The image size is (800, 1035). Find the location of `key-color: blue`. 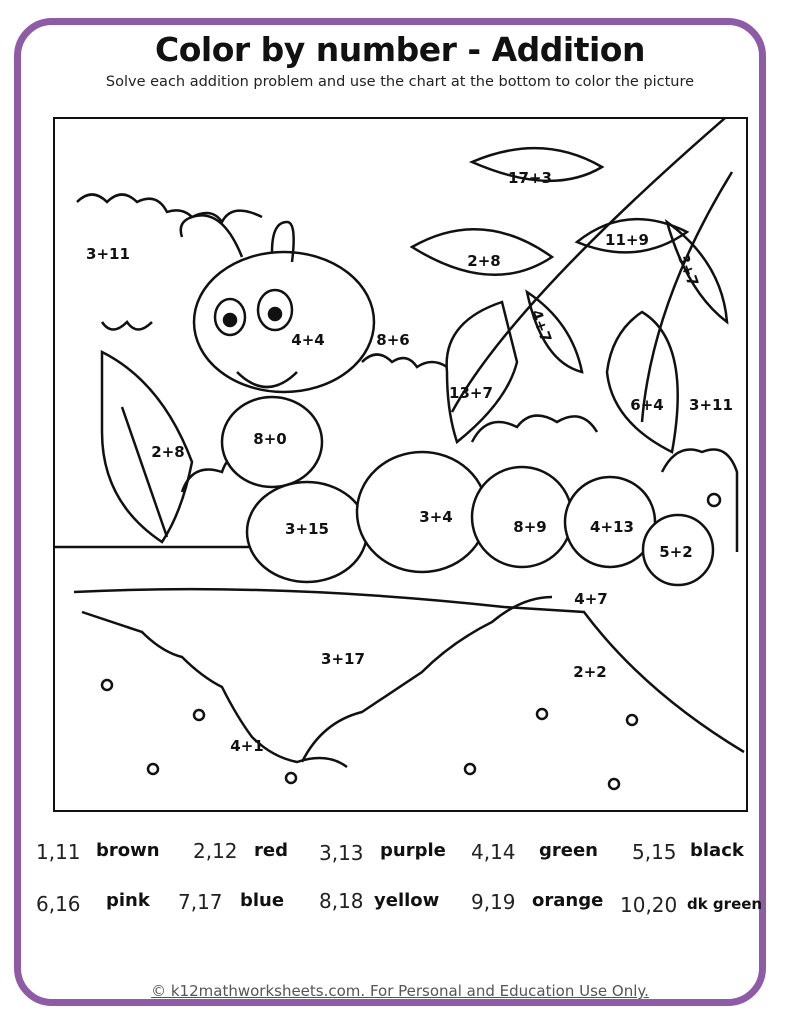

key-color: blue is located at coordinates (262, 900).